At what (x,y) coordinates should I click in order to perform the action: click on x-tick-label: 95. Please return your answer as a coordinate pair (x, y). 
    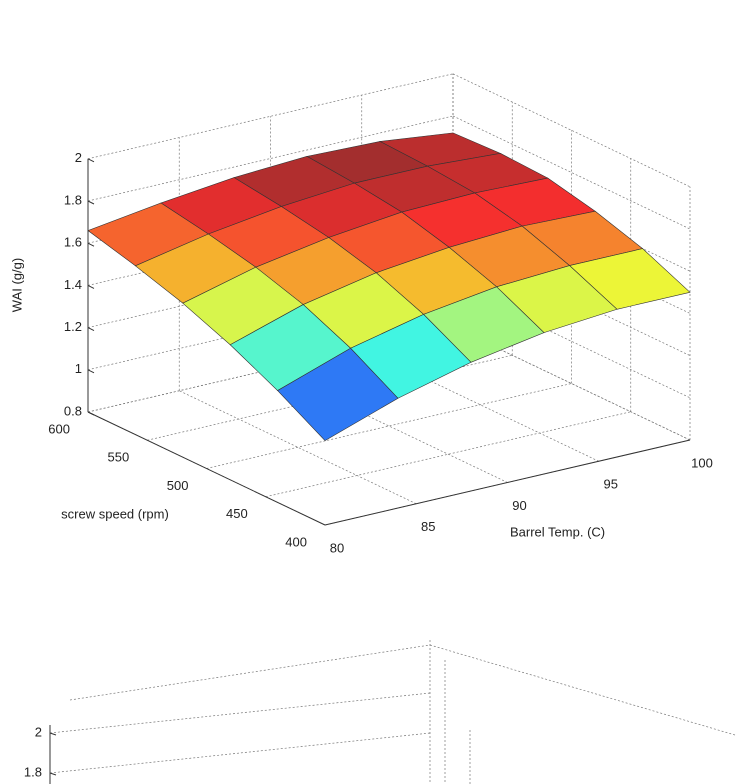
    Looking at the image, I should click on (611, 484).